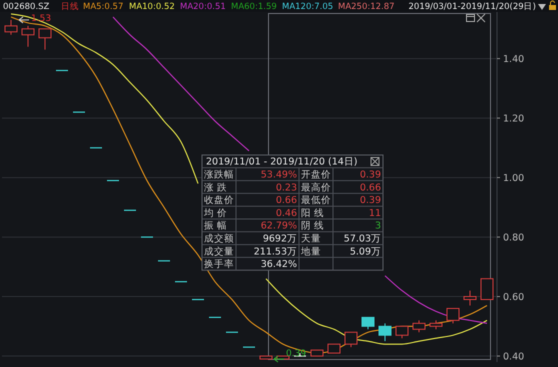 The height and width of the screenshot is (367, 558). I want to click on annotation: 成交量, so click(219, 251).